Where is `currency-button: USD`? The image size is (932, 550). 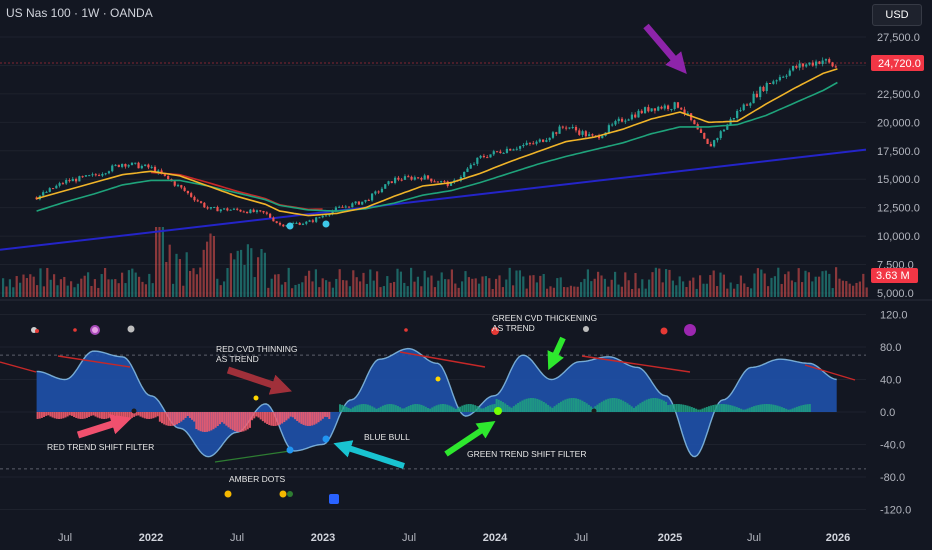 currency-button: USD is located at coordinates (897, 15).